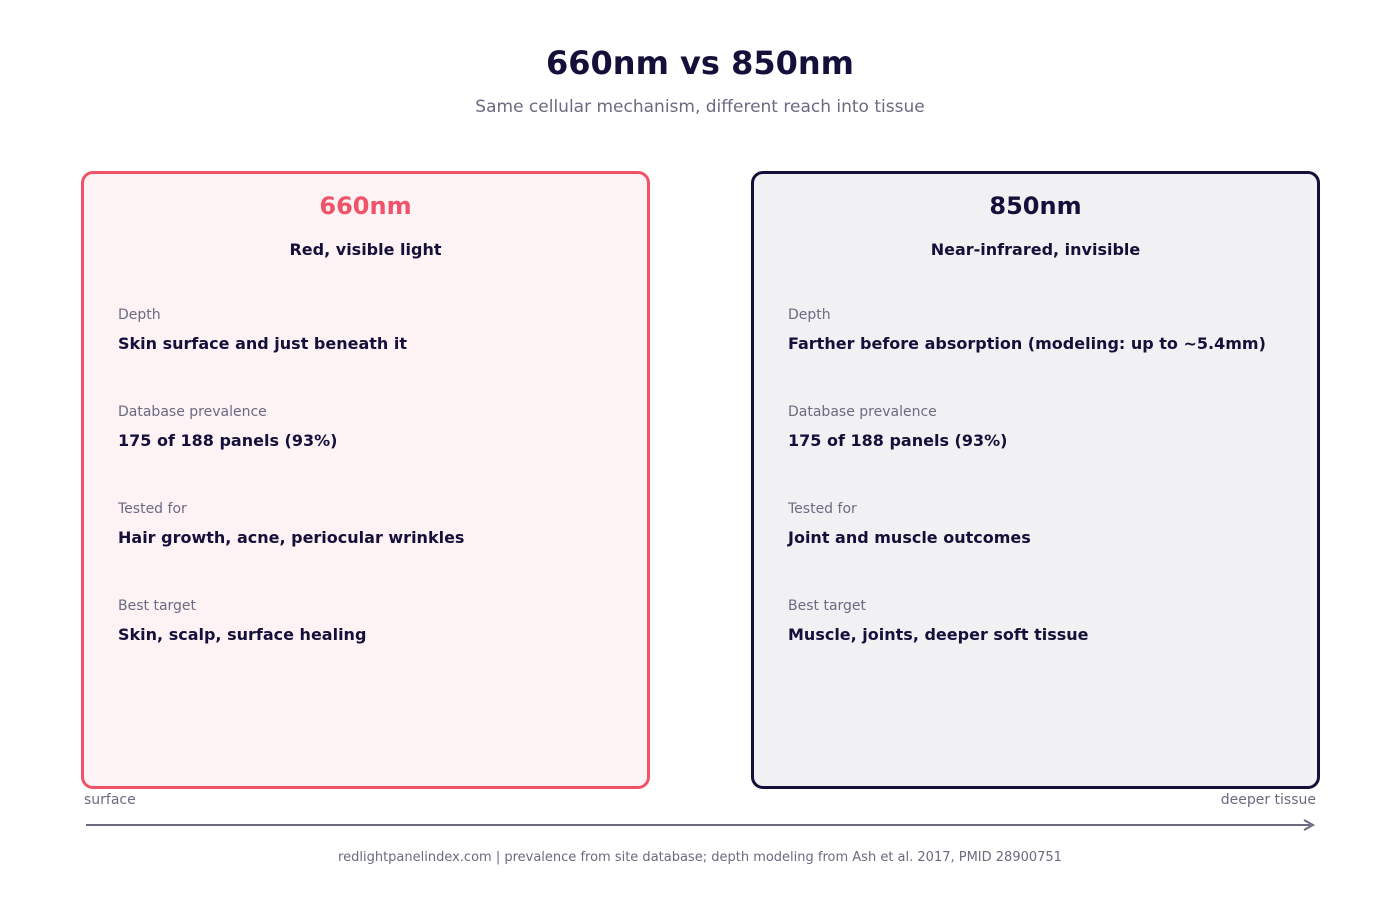 This screenshot has height=900, width=1400. Describe the element at coordinates (262, 343) in the screenshot. I see `field-value: Skin surface and just beneath it` at that location.